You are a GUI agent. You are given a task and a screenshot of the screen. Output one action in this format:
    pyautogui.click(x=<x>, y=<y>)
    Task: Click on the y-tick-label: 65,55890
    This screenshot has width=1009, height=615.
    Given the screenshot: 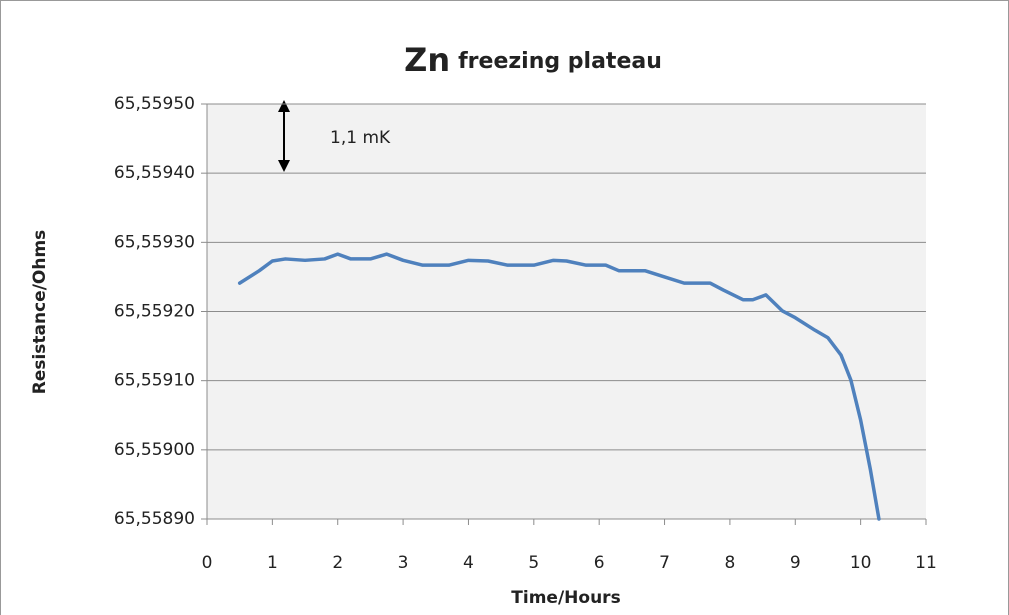 What is the action you would take?
    pyautogui.click(x=154, y=519)
    